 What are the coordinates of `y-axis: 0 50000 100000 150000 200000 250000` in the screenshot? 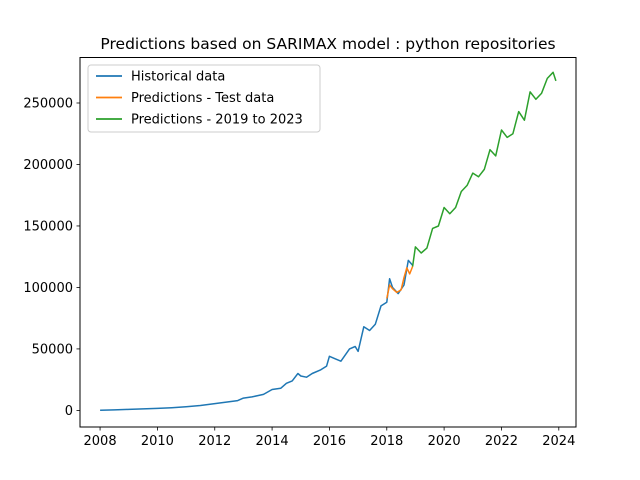 It's located at (51, 257).